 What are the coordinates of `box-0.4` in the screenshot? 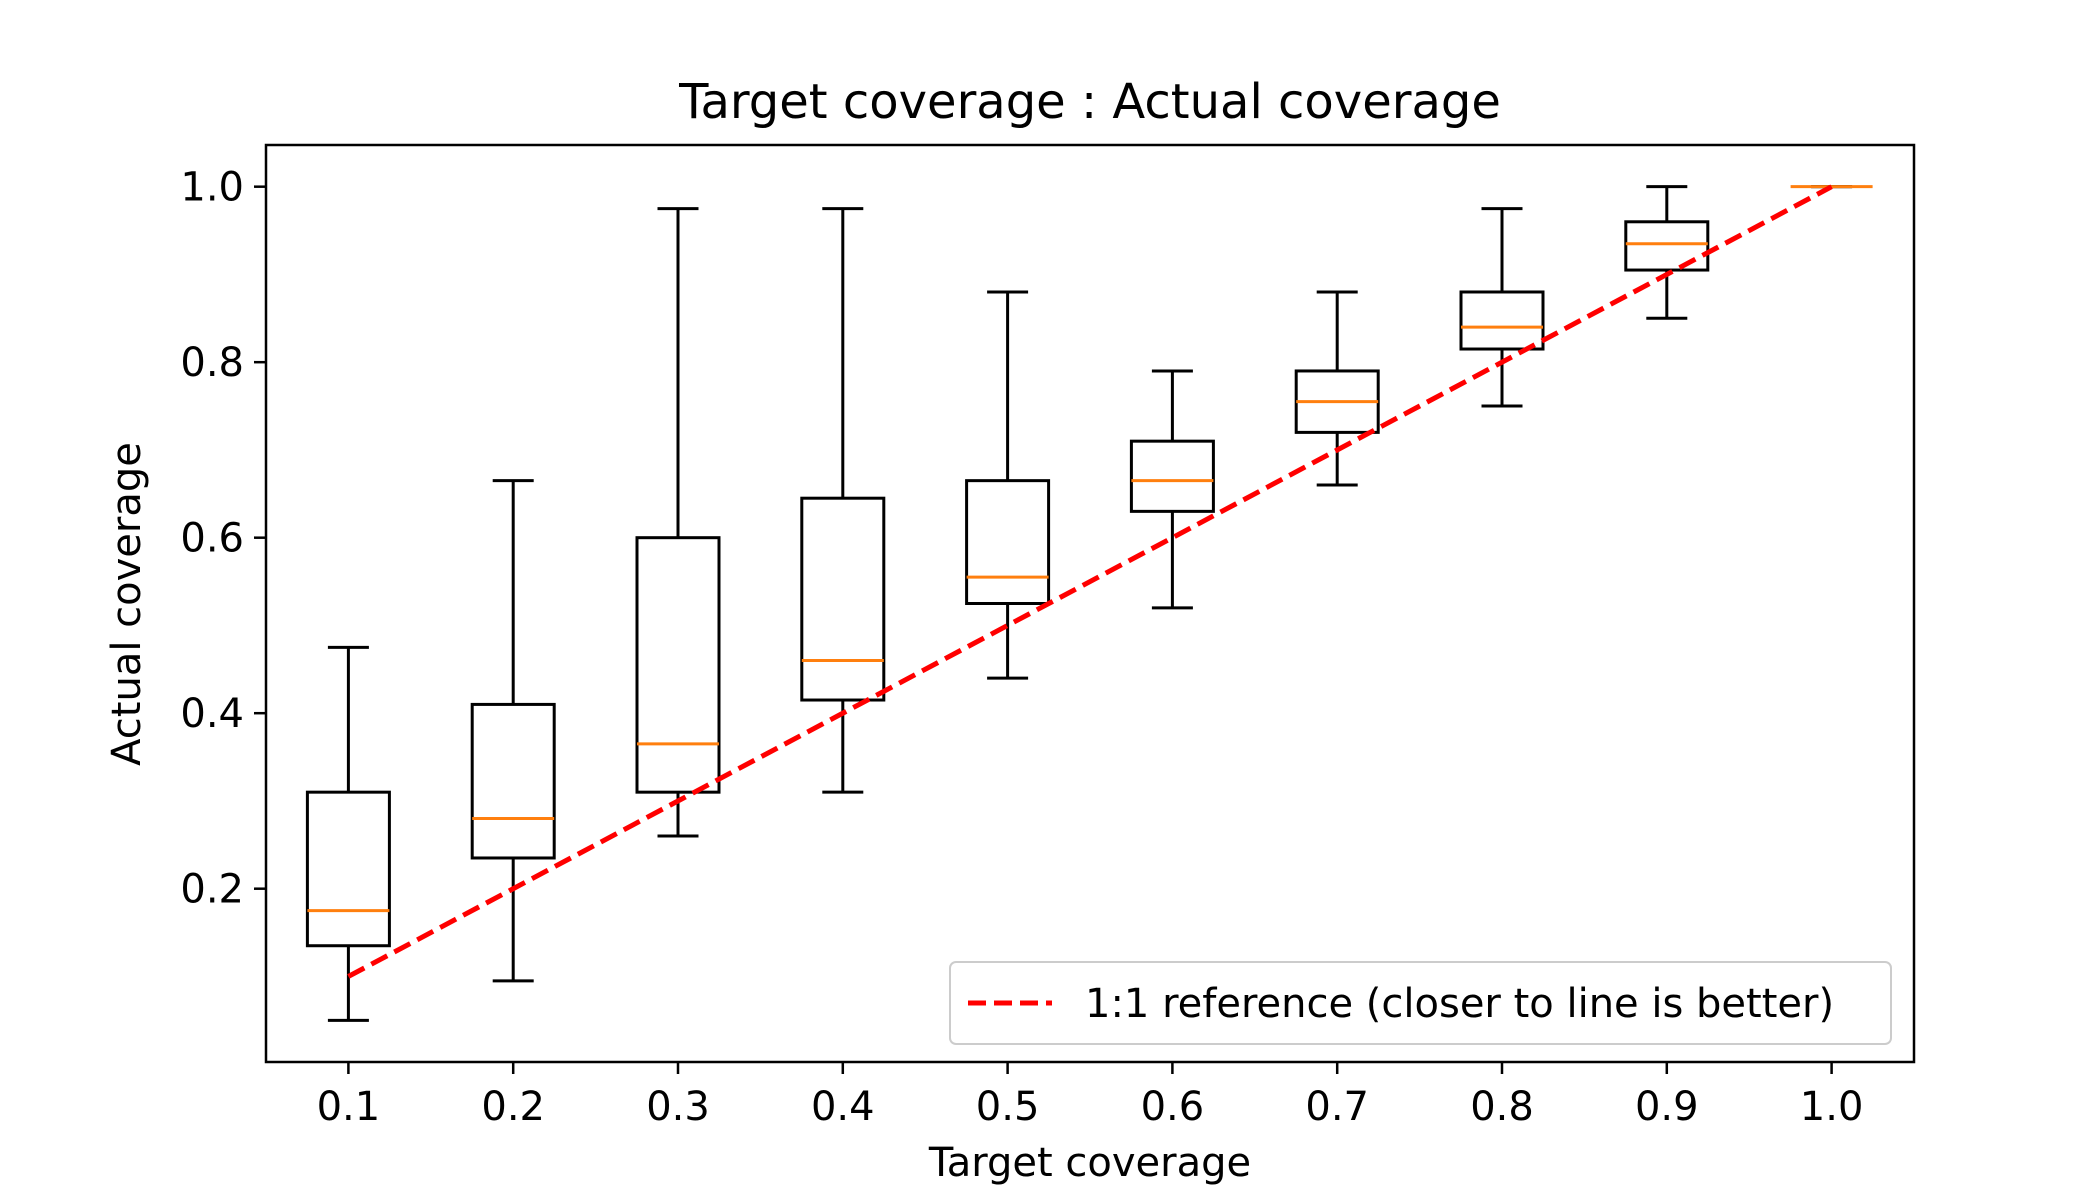 It's located at (843, 500).